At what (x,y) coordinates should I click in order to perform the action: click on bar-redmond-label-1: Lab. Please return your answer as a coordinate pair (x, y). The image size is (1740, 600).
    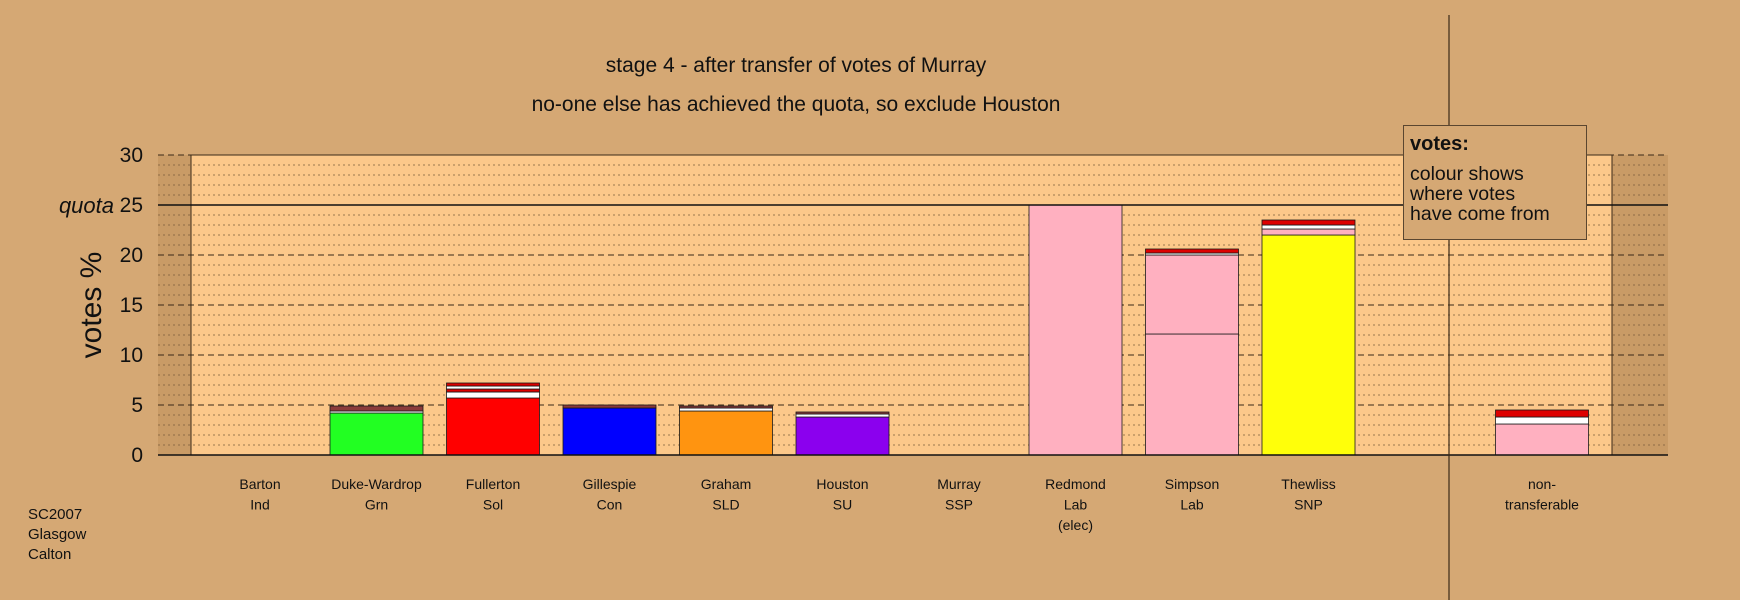
    Looking at the image, I should click on (1076, 505).